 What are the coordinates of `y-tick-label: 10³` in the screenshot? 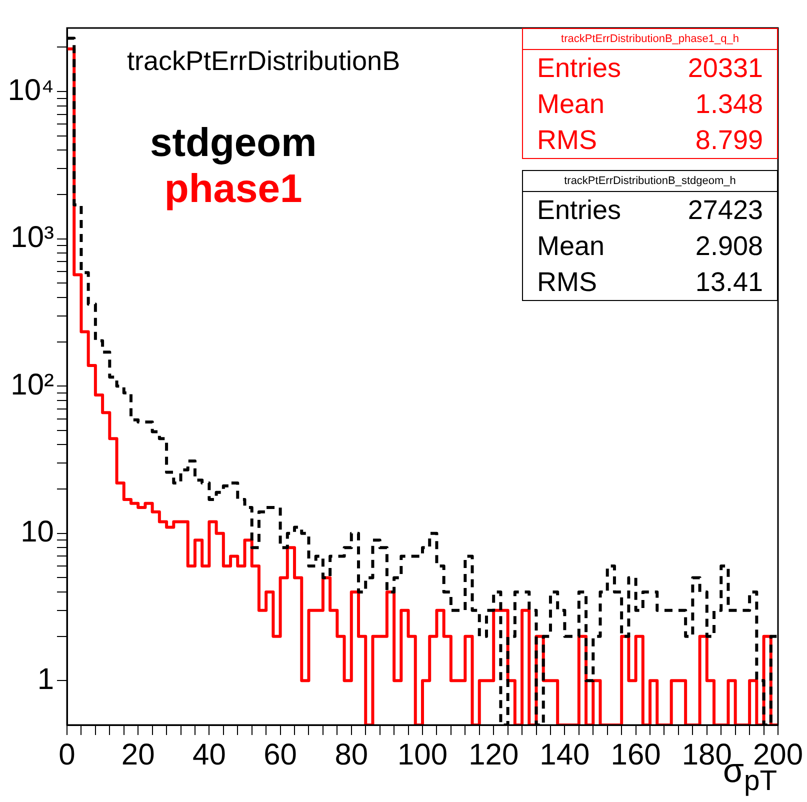 It's located at (32, 237).